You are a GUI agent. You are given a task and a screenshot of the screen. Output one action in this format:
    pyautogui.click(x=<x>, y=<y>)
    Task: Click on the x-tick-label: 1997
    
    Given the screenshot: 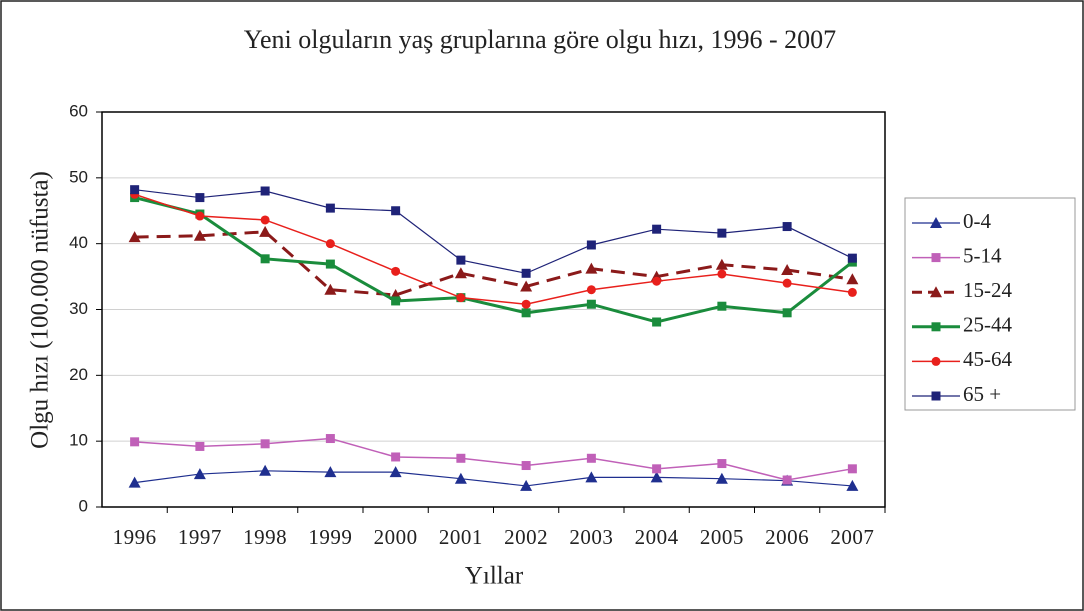 What is the action you would take?
    pyautogui.click(x=200, y=537)
    